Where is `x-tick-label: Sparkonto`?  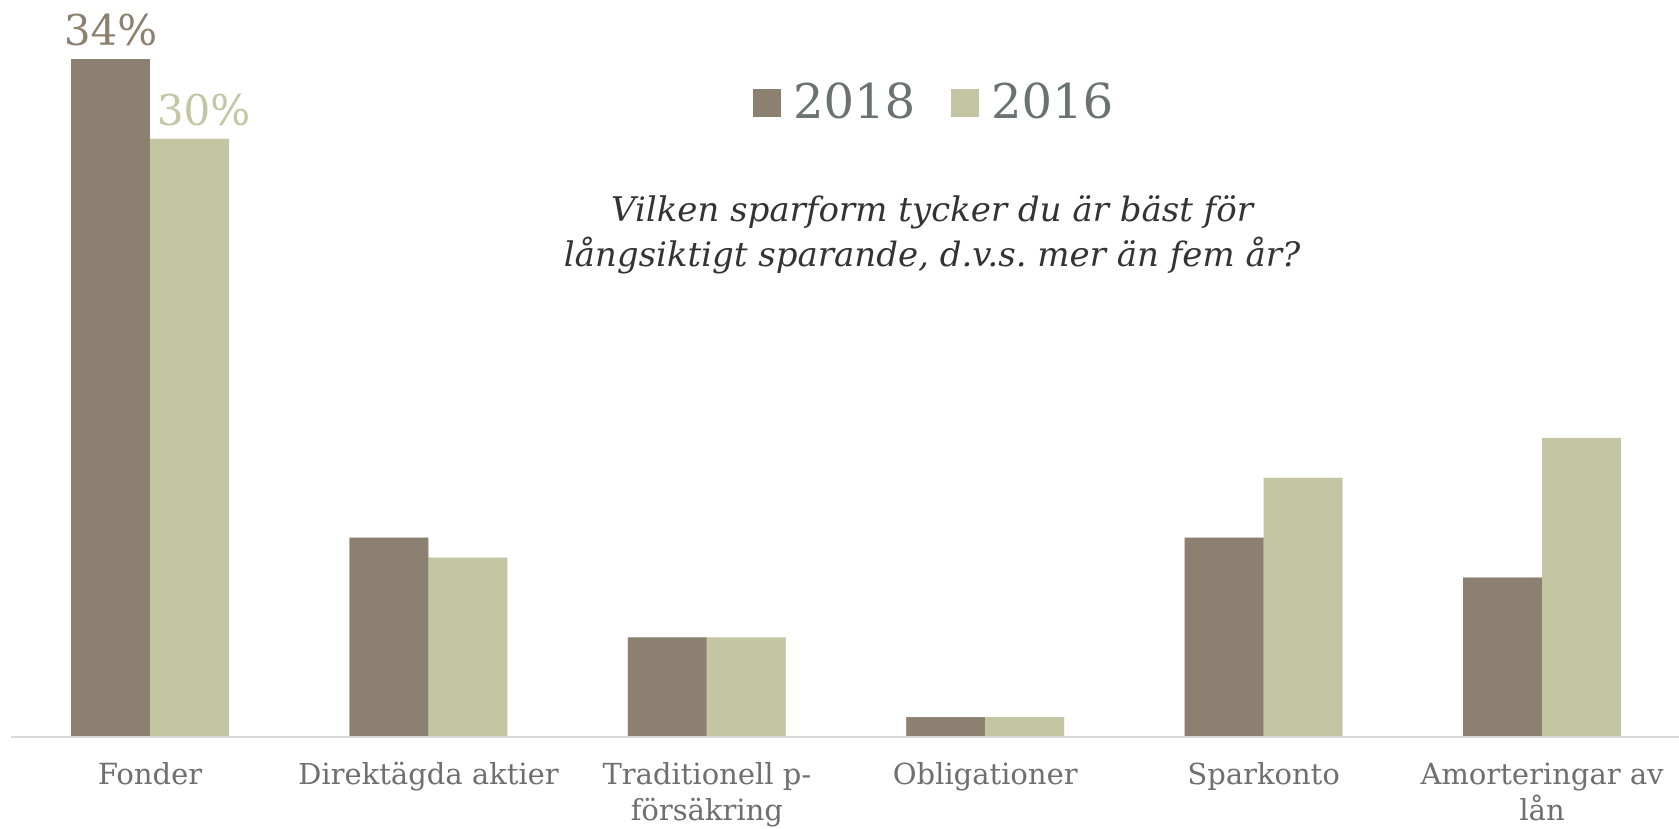 x-tick-label: Sparkonto is located at coordinates (1263, 774).